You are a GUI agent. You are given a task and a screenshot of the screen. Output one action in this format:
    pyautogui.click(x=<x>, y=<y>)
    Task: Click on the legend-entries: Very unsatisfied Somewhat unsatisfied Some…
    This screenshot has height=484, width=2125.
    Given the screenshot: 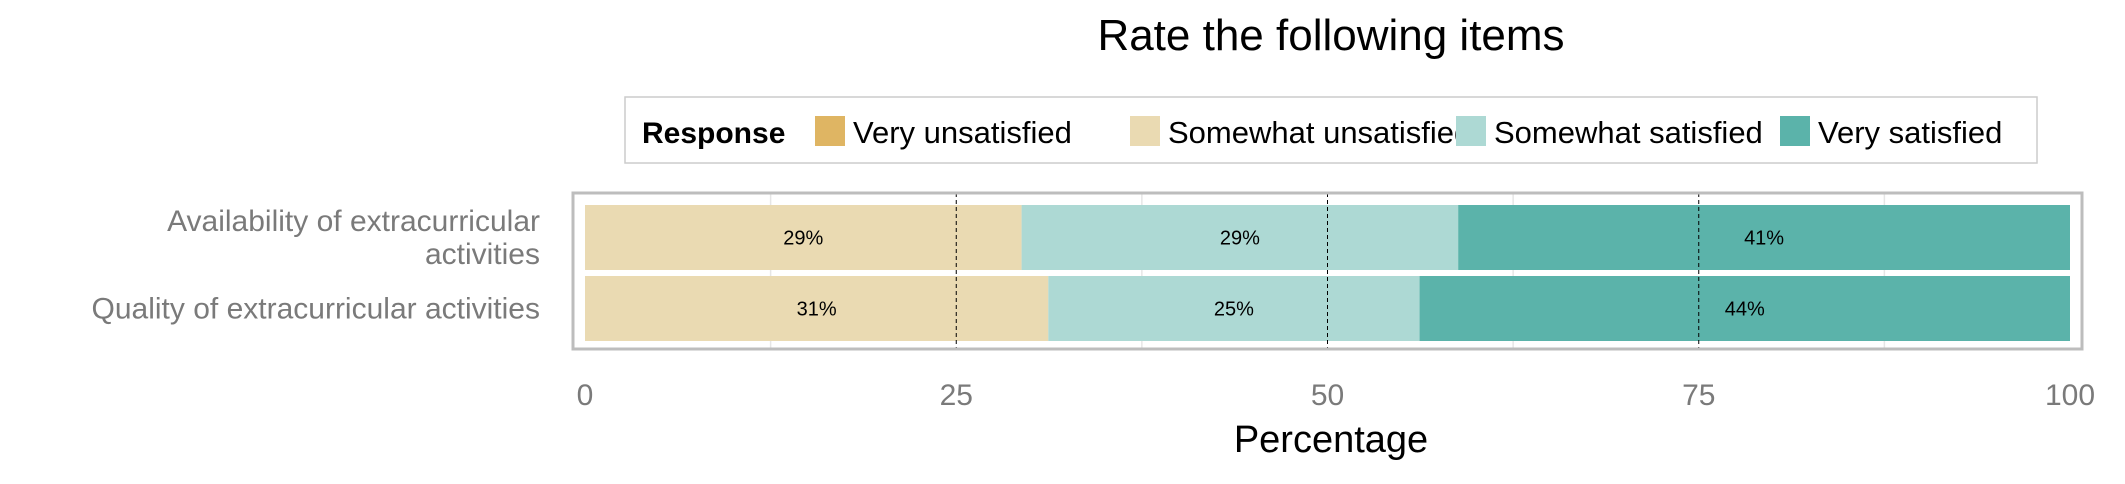 What is the action you would take?
    pyautogui.click(x=1408, y=132)
    